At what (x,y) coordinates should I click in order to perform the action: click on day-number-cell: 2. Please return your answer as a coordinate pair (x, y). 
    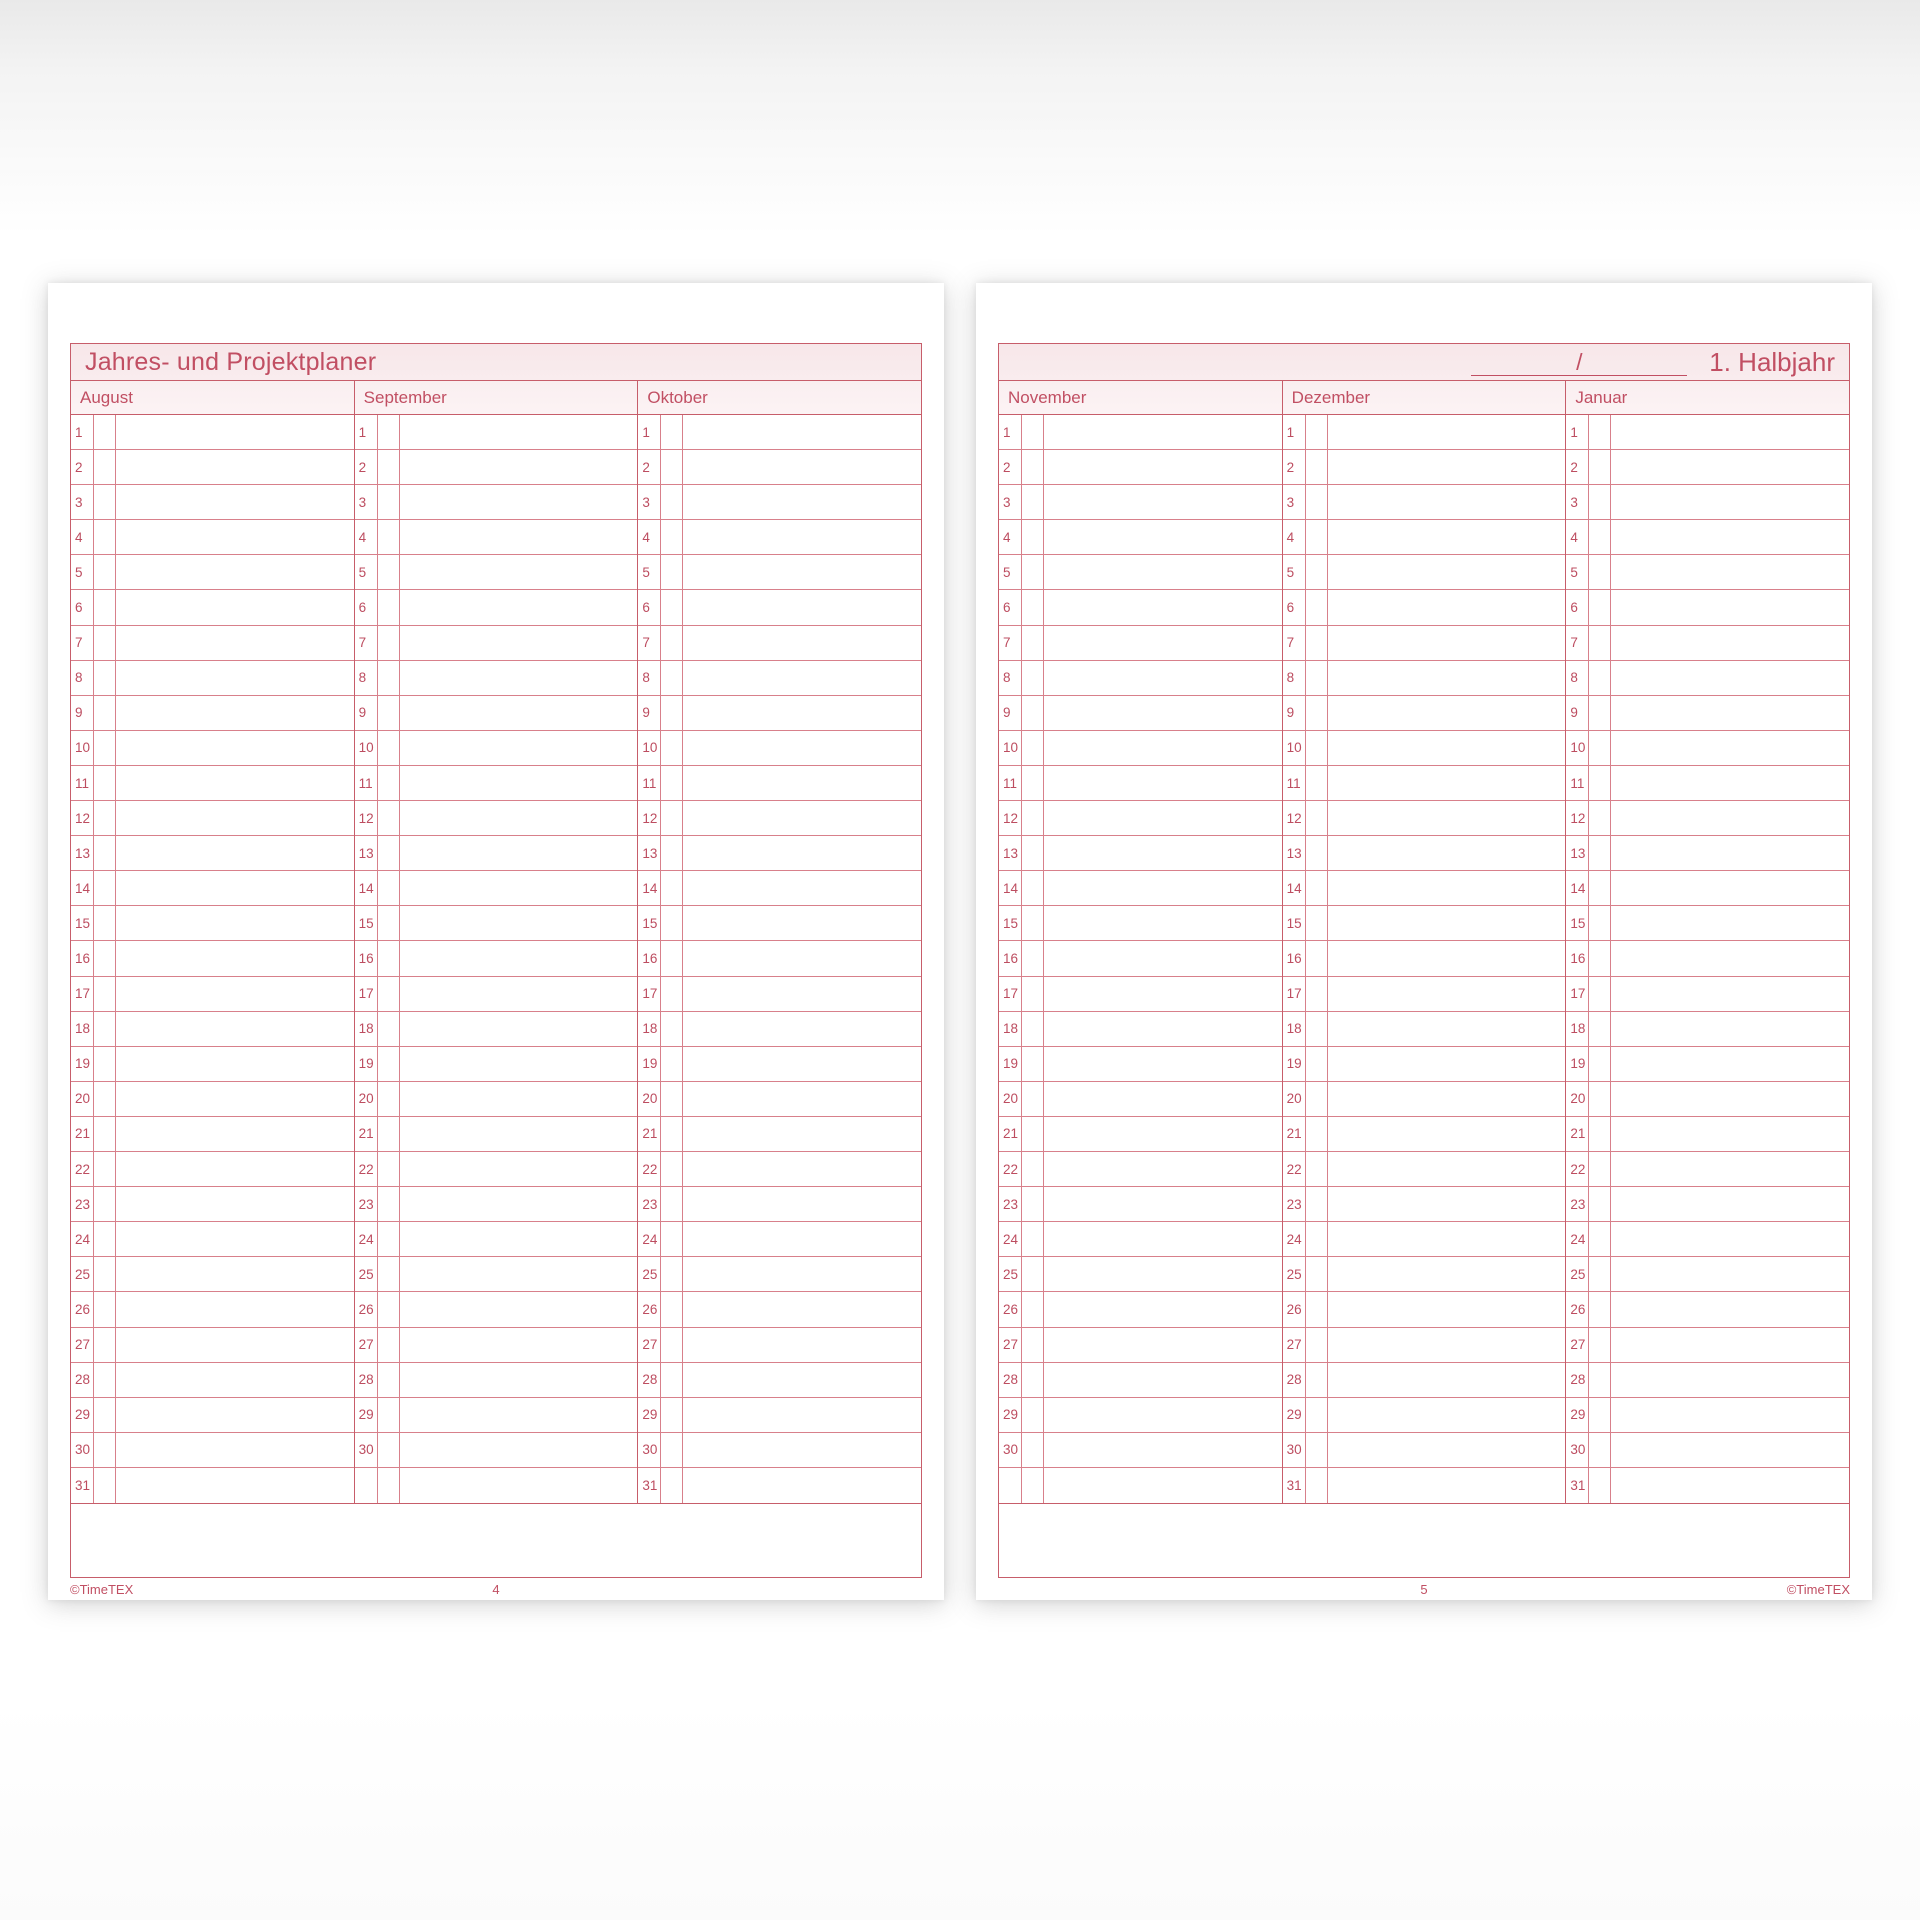
    Looking at the image, I should click on (650, 467).